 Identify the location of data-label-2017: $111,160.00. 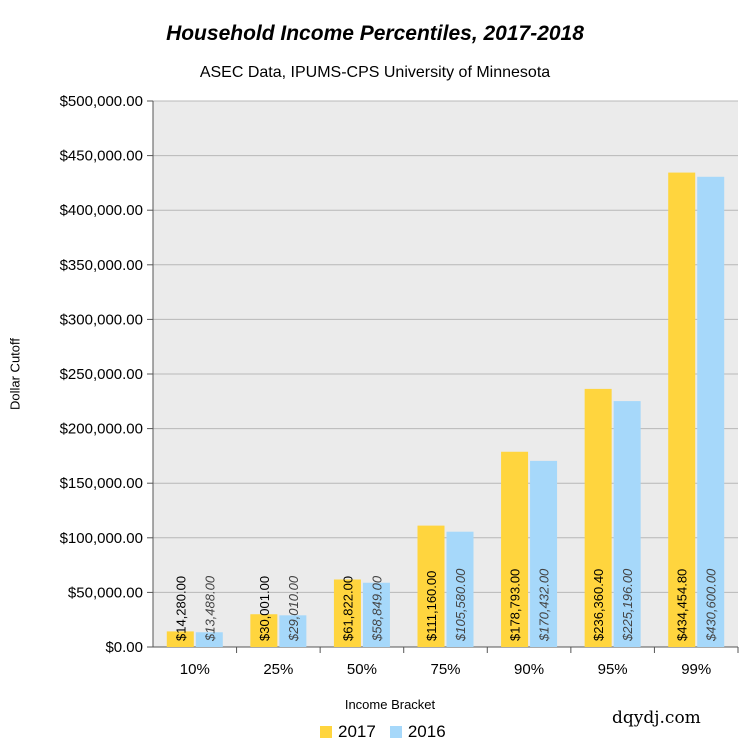
(431, 606).